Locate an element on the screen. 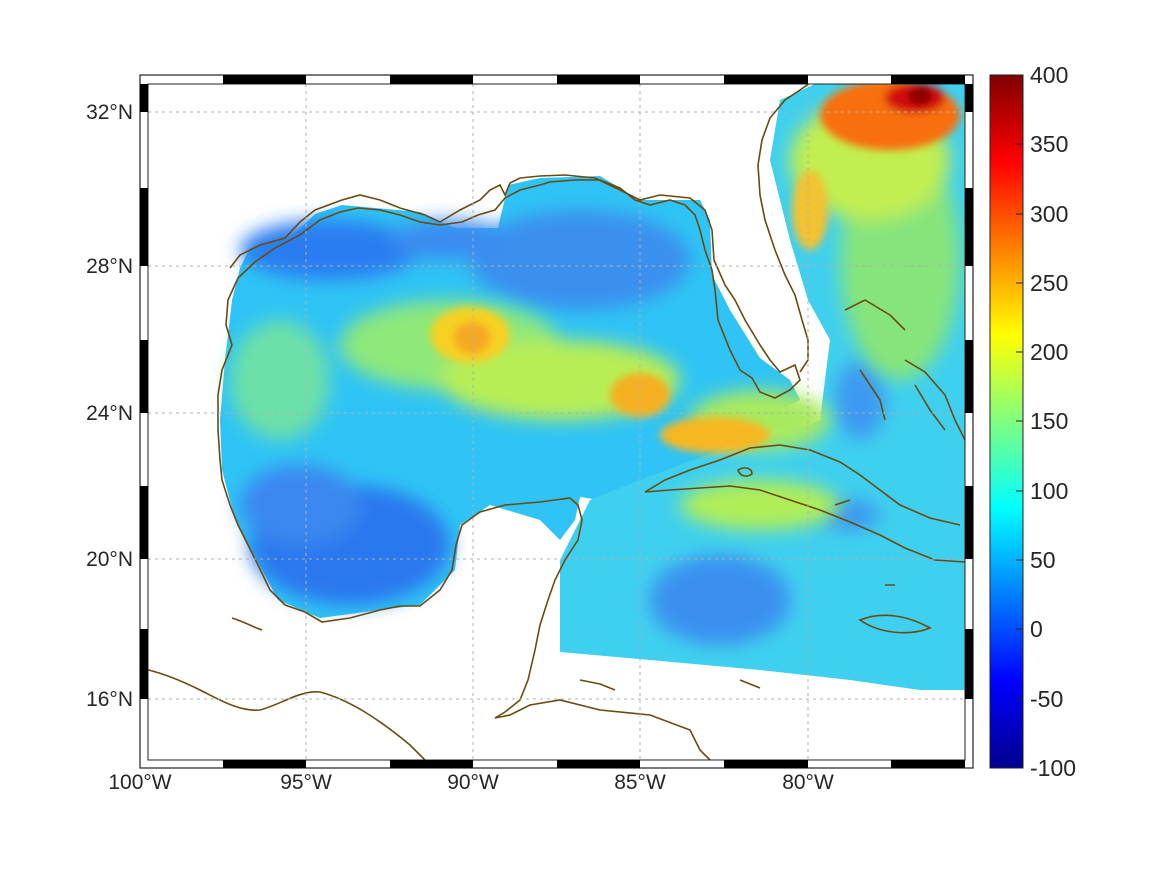  frame-top is located at coordinates (594, 79).